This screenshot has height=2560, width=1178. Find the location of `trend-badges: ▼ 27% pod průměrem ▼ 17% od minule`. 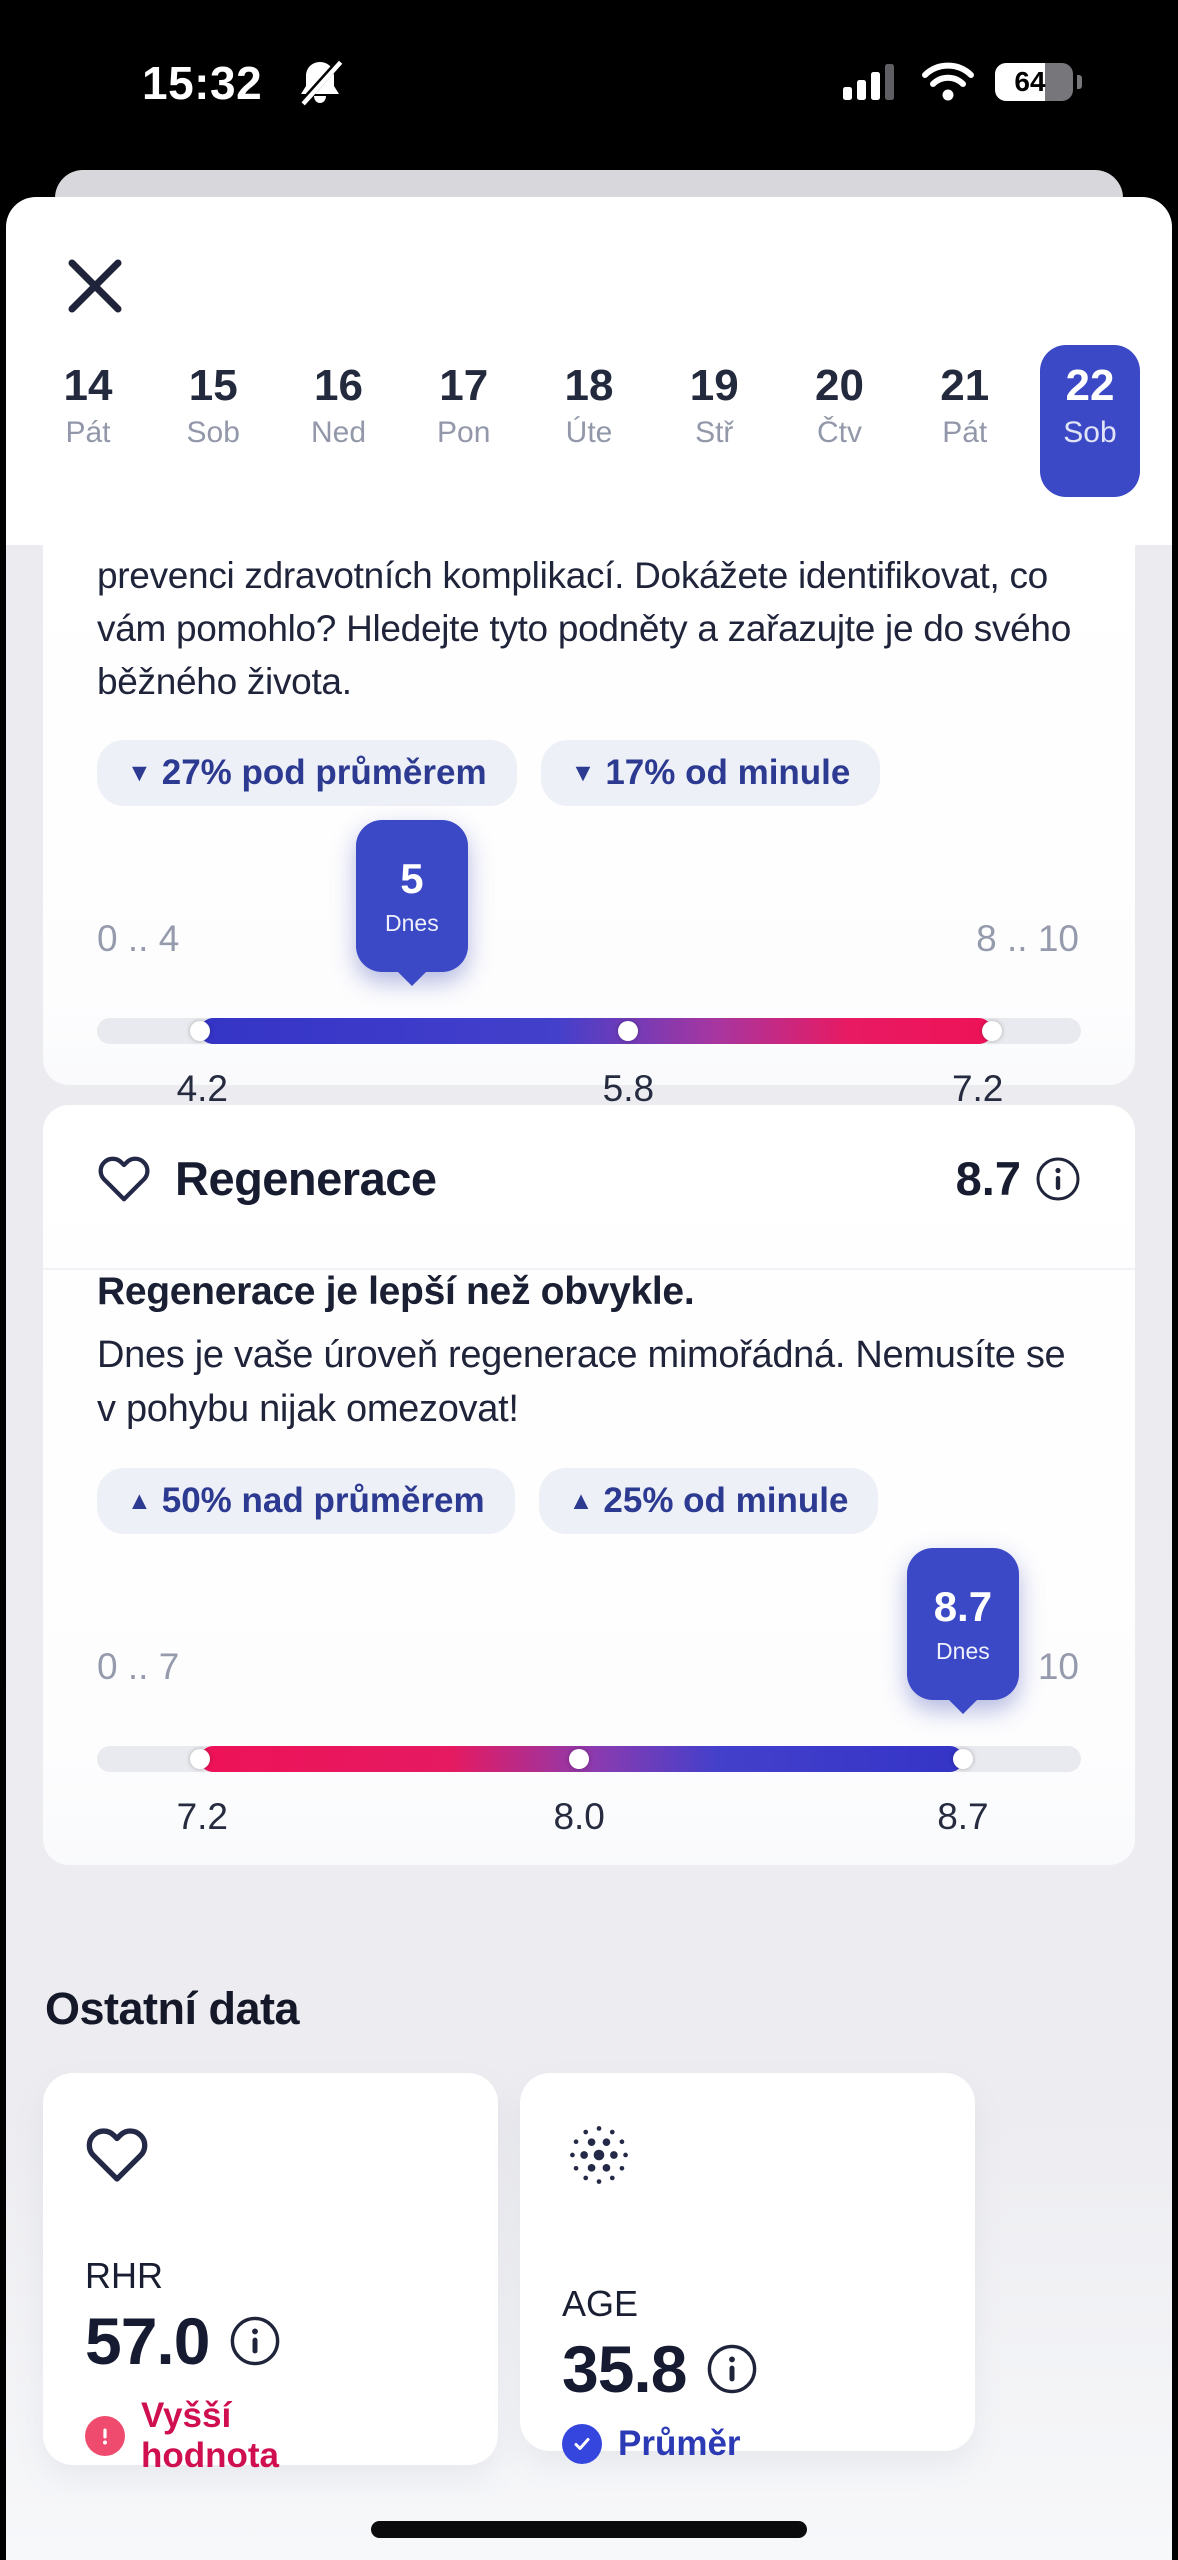

trend-badges: ▼ 27% pod průměrem ▼ 17% od minule is located at coordinates (589, 773).